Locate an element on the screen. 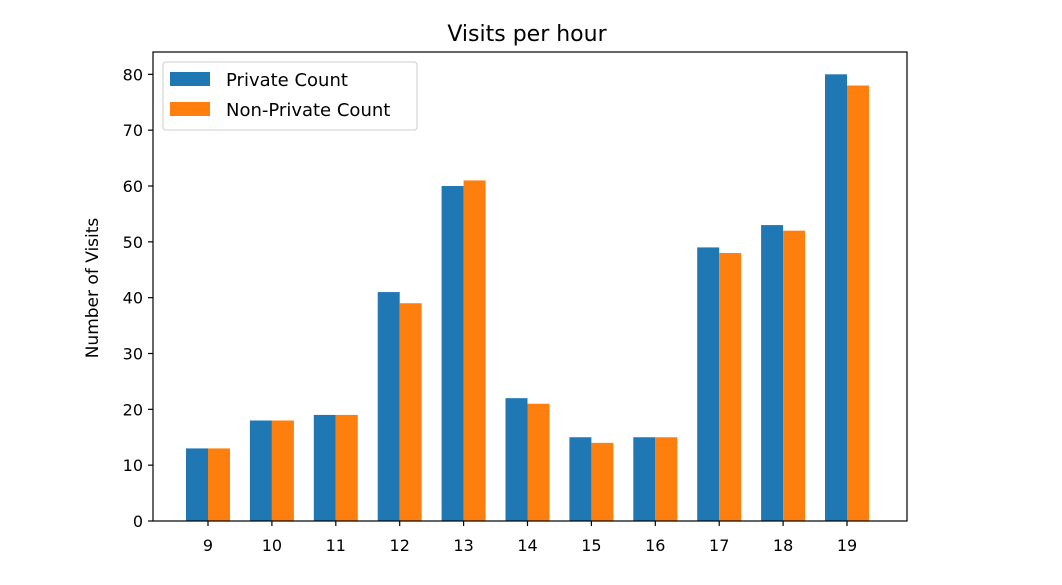 The width and height of the screenshot is (1062, 585). y-tick-label: 70 is located at coordinates (133, 130).